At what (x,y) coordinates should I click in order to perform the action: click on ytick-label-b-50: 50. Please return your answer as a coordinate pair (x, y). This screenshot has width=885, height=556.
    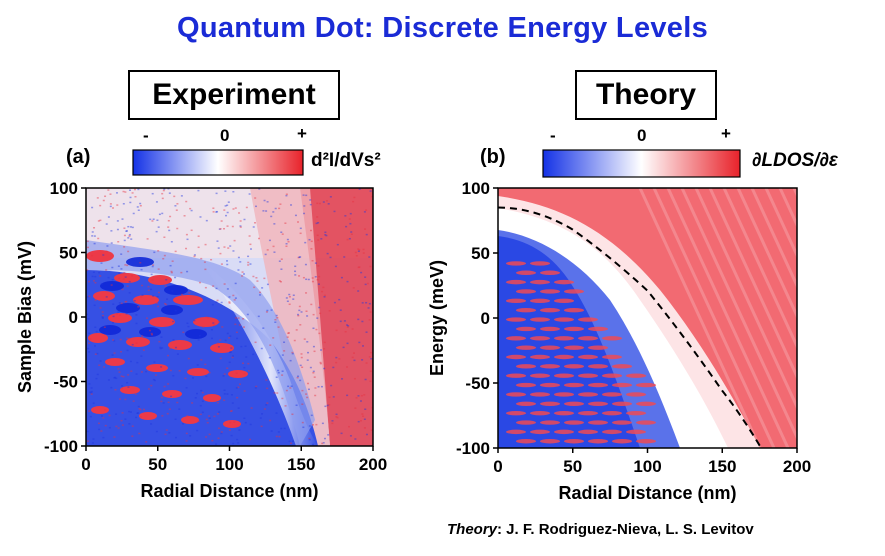
    Looking at the image, I should click on (480, 253).